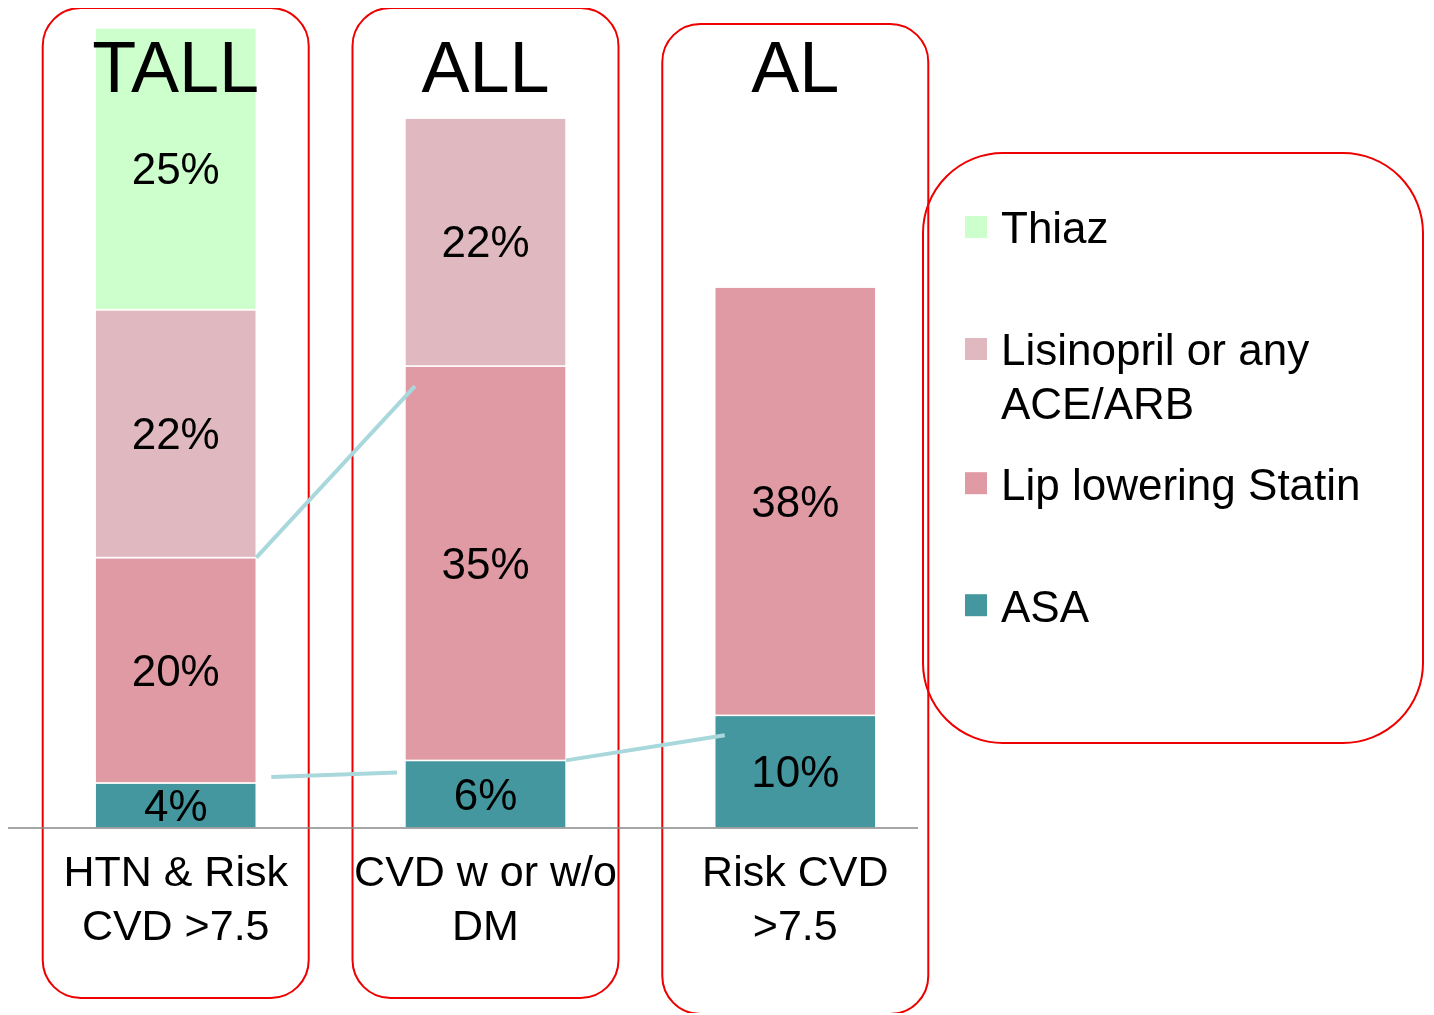 This screenshot has width=1434, height=1015. I want to click on legend-label: Lisinopril or any ACE/ARB, so click(1155, 377).